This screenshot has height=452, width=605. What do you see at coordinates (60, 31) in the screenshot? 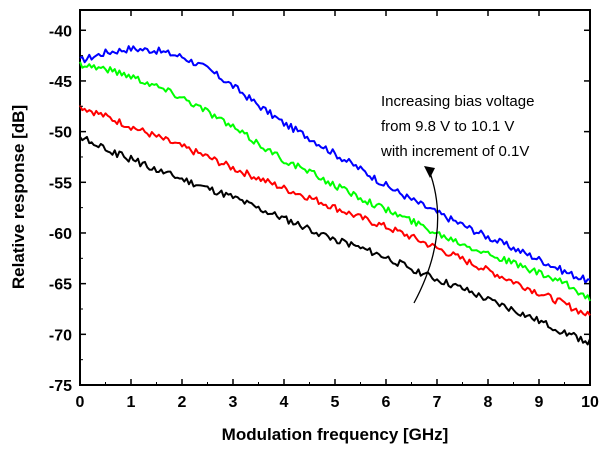
I see `y-tick-label: -40` at bounding box center [60, 31].